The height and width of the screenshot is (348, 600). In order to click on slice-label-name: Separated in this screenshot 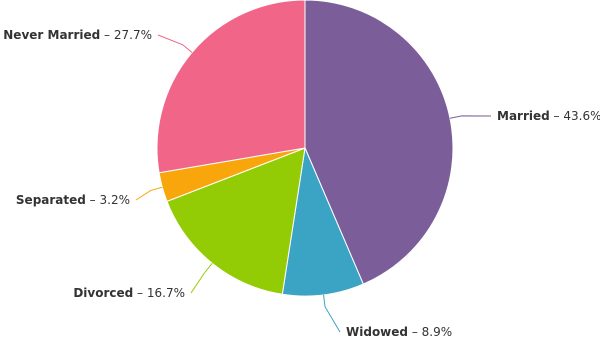, I will do `click(51, 200)`.